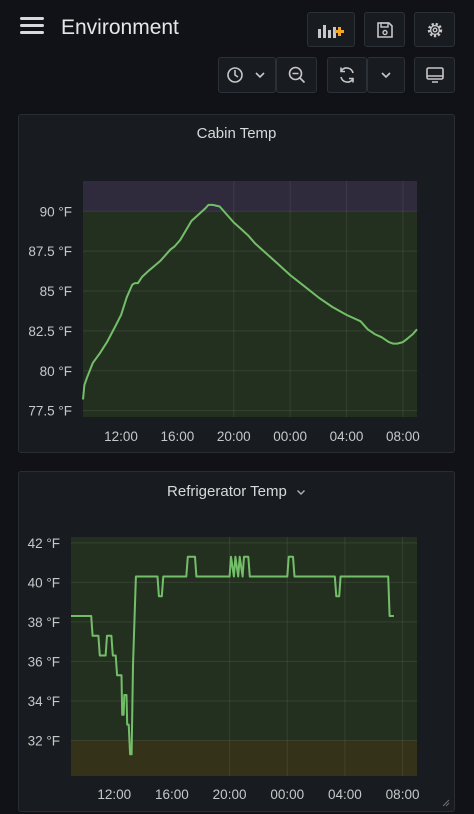  I want to click on panel-title-text: Refrigerator Temp, so click(227, 491).